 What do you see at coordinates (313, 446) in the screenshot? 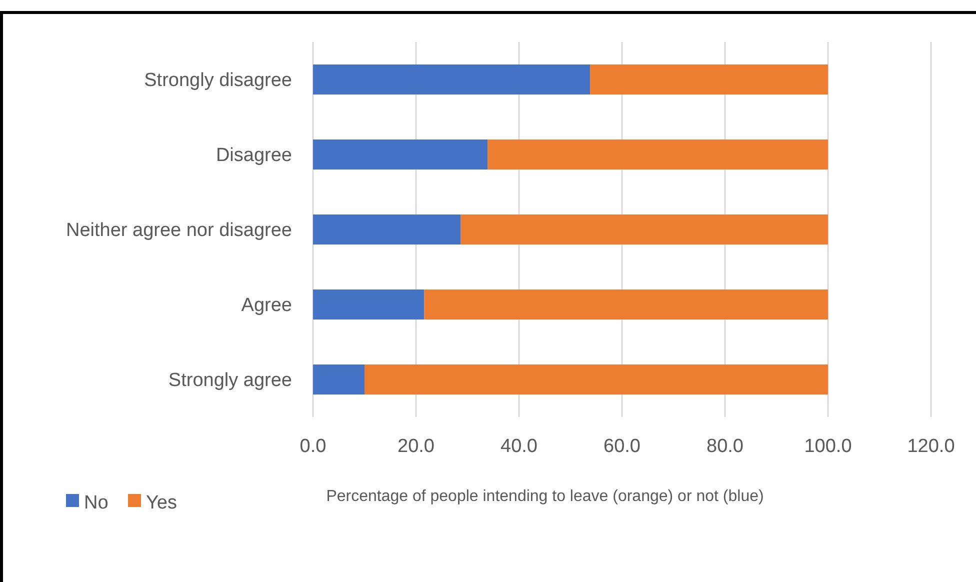
I see `x-tick-label: 0.0` at bounding box center [313, 446].